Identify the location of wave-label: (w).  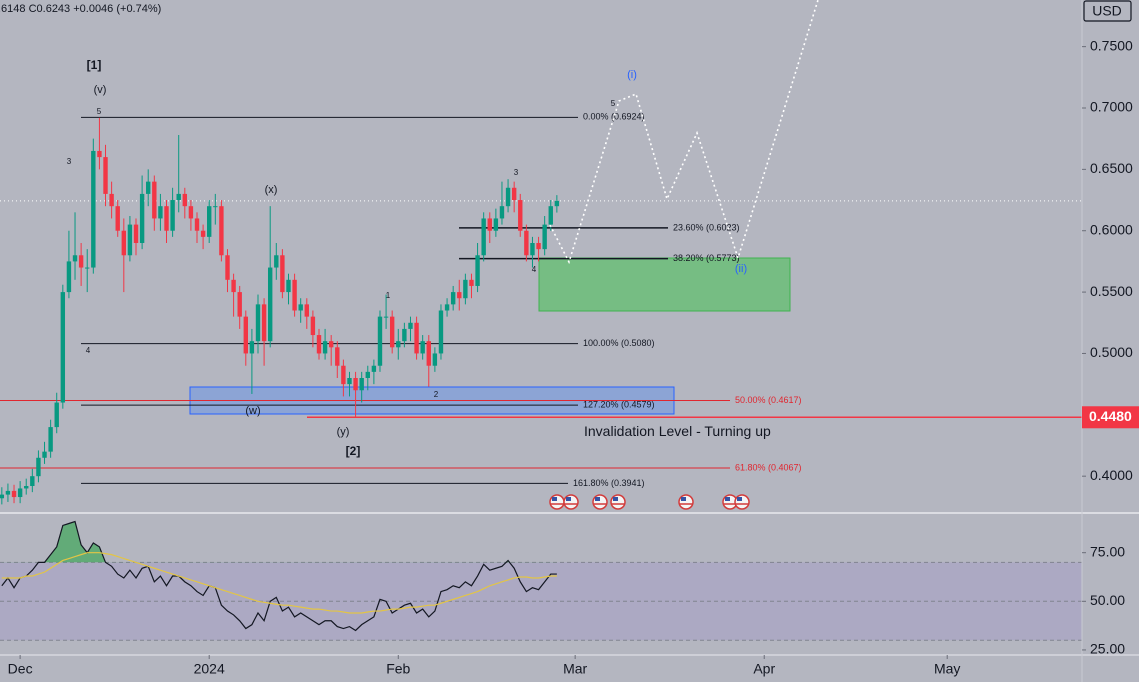
(252, 411).